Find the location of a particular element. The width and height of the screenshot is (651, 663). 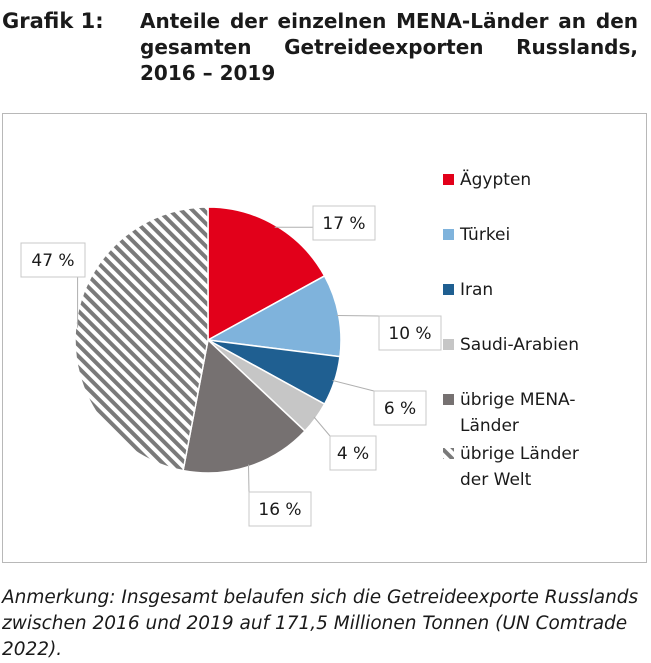

data-label-türkei: 10 % is located at coordinates (409, 334).